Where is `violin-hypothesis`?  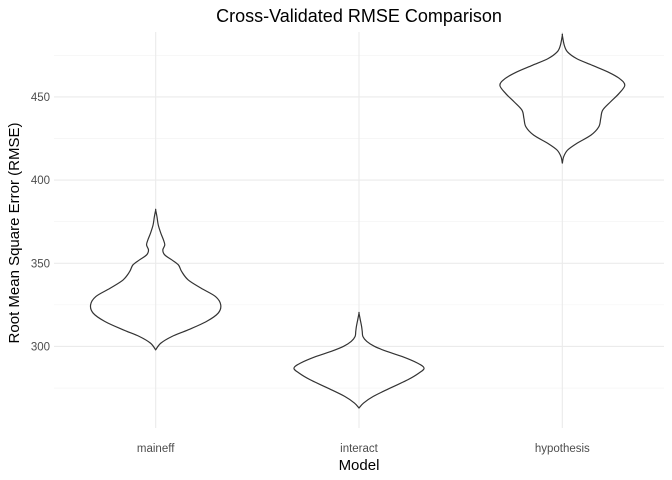
violin-hypothesis is located at coordinates (562, 98).